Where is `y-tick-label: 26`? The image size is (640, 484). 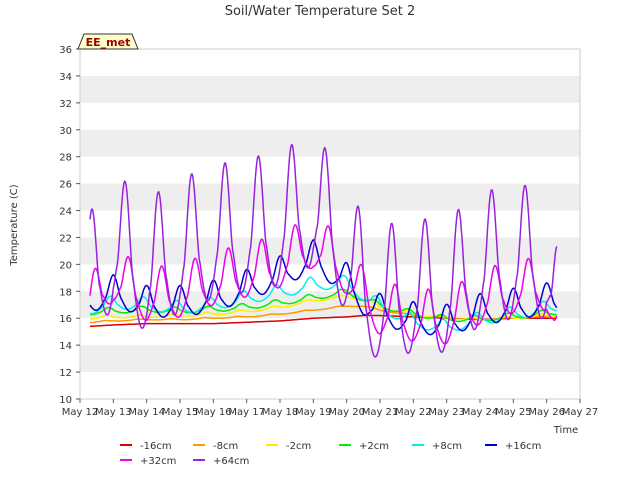 y-tick-label: 26 is located at coordinates (65, 185).